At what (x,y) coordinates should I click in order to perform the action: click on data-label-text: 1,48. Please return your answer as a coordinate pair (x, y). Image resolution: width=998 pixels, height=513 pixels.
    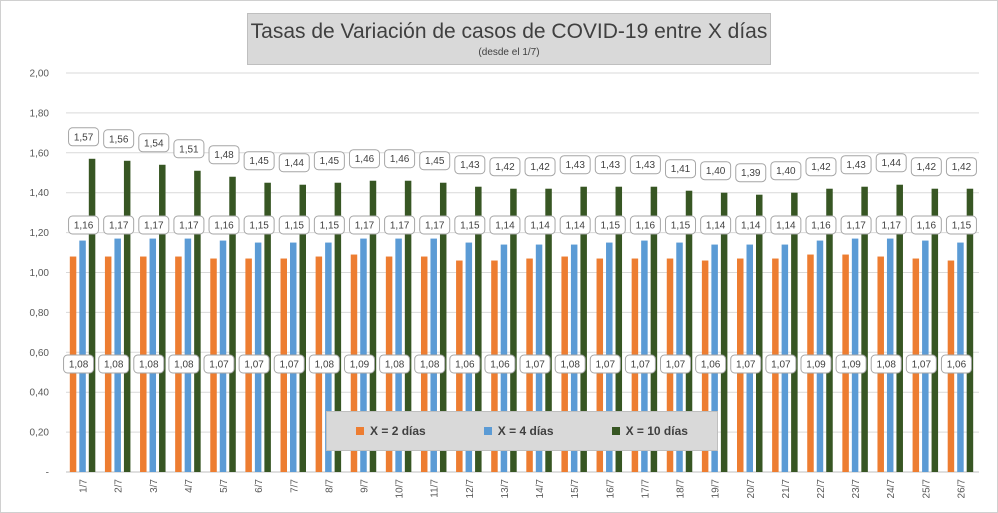
    Looking at the image, I should click on (224, 155).